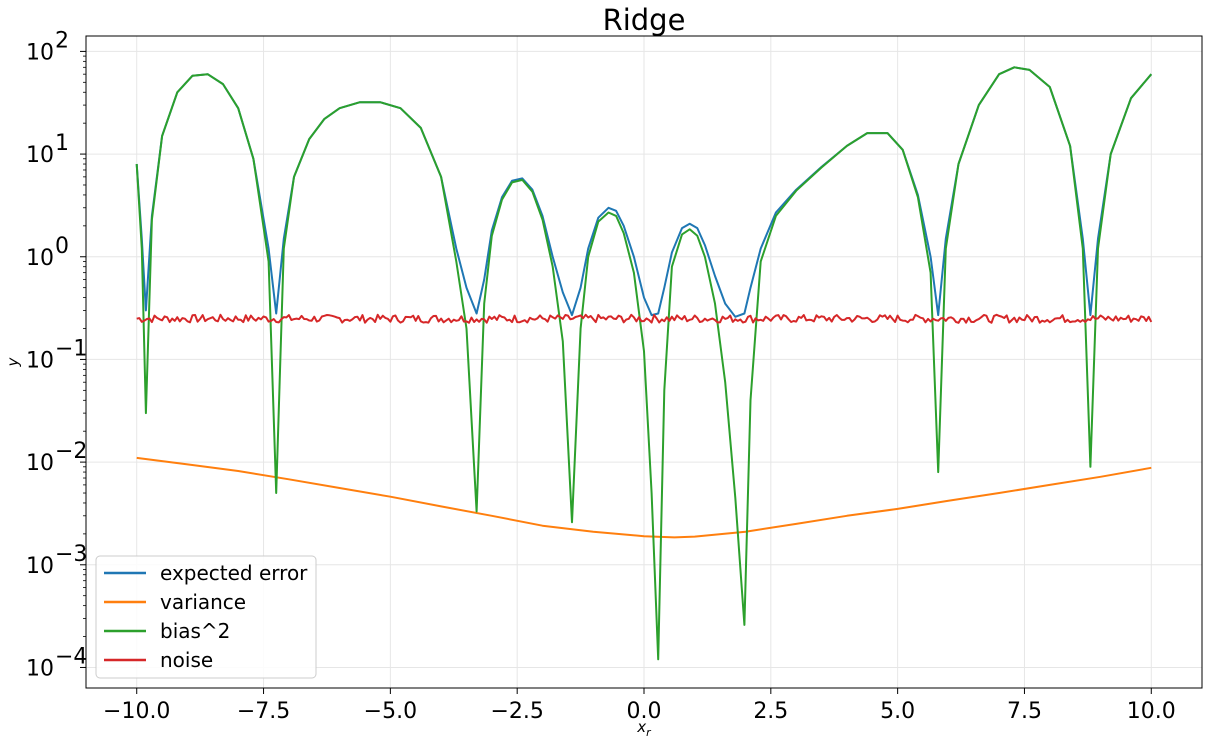 The image size is (1209, 742). What do you see at coordinates (263, 711) in the screenshot?
I see `x-tick-label: −7.5` at bounding box center [263, 711].